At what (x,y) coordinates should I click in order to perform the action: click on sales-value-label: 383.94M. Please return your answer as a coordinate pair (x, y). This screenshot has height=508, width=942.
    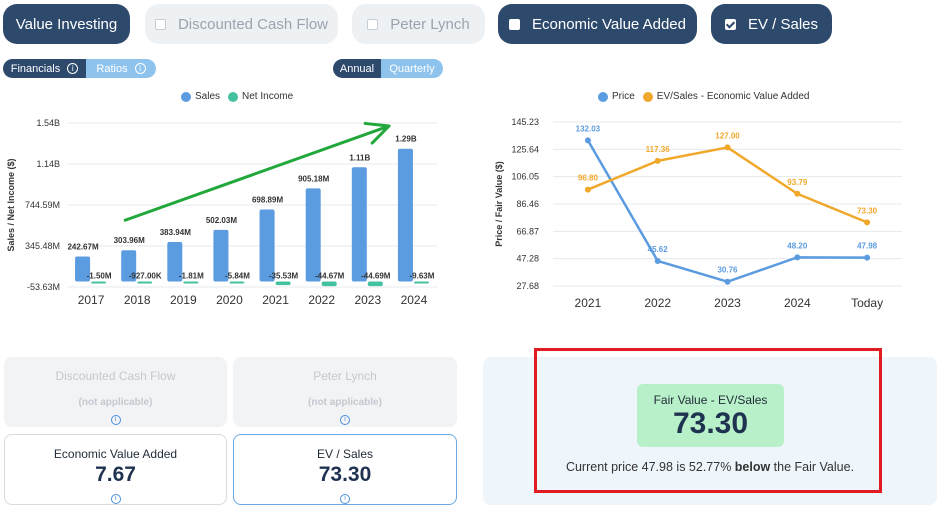
    Looking at the image, I should click on (175, 232).